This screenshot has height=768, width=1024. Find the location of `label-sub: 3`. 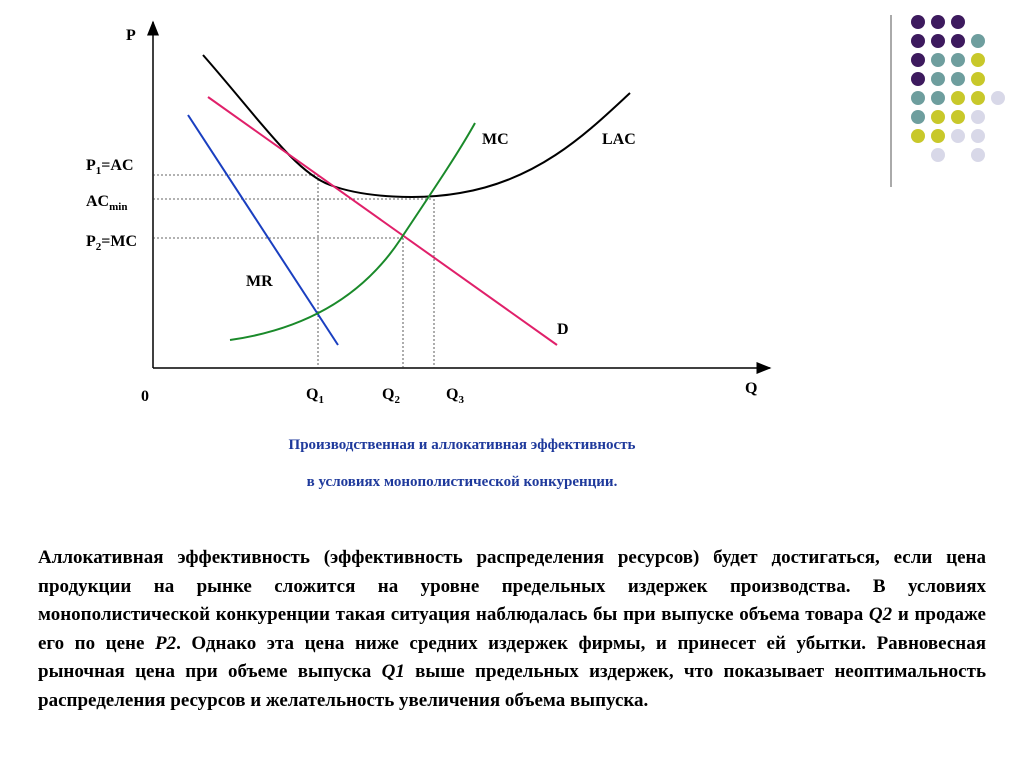

label-sub: 3 is located at coordinates (461, 400).